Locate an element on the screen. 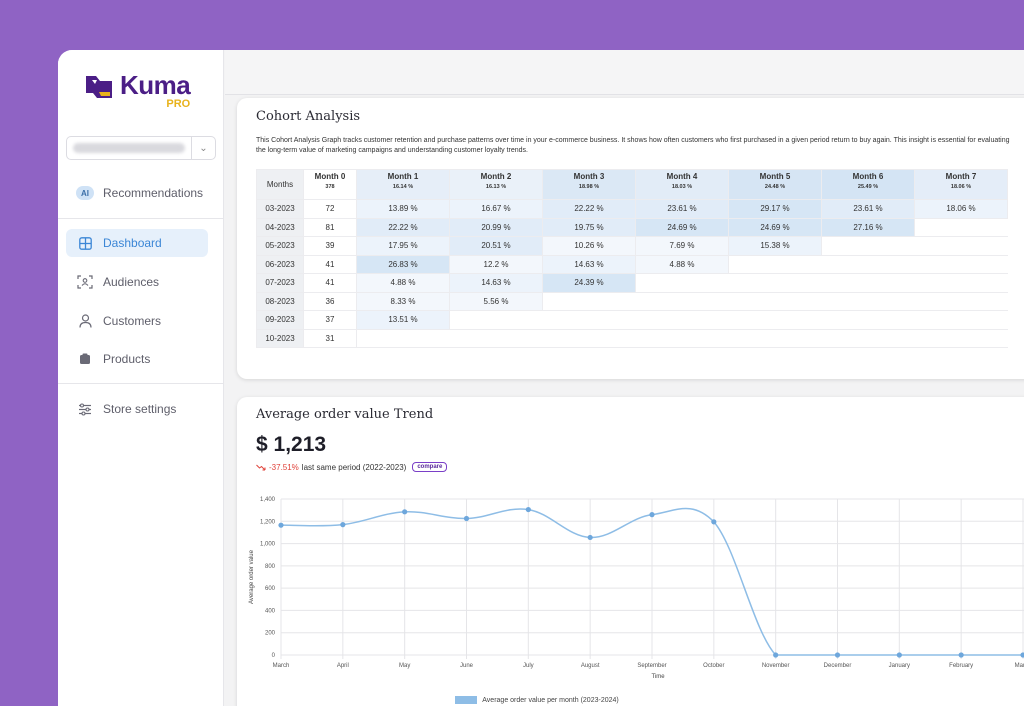  cohort-header-label: Month 7 is located at coordinates (961, 176).